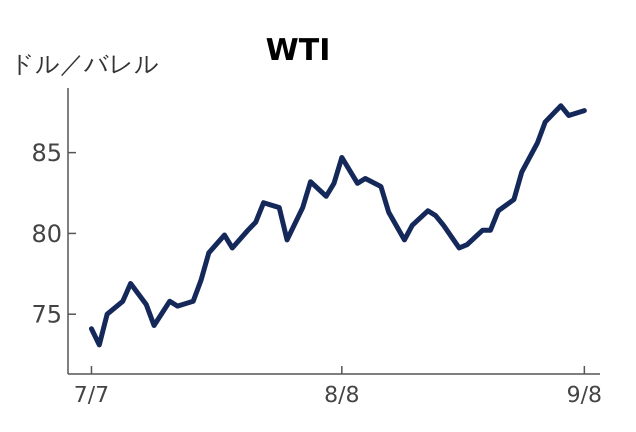  I want to click on y-tick-label: 85, so click(46, 153).